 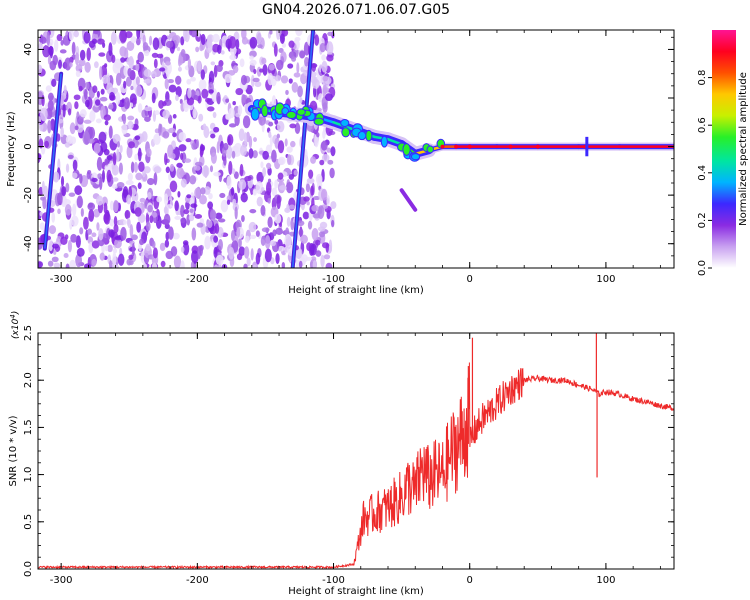 I want to click on snr-x-label: Height of straight line (km), so click(x=356, y=591).